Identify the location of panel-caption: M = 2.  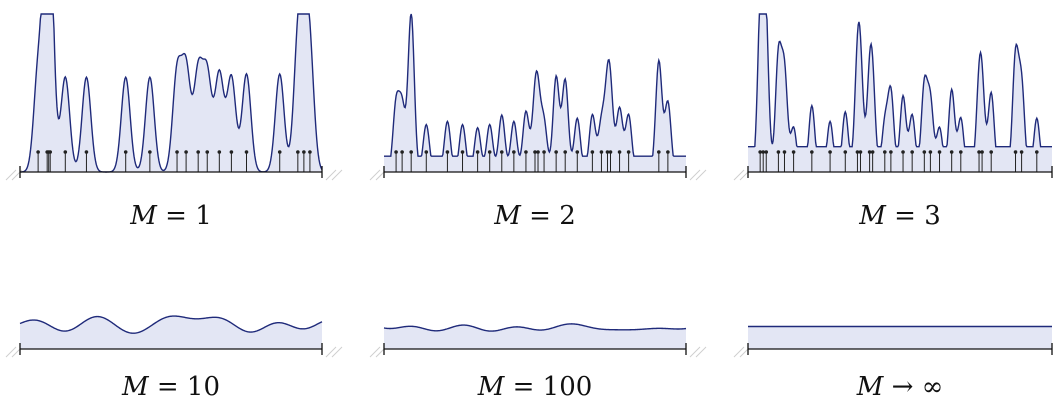
(534, 216).